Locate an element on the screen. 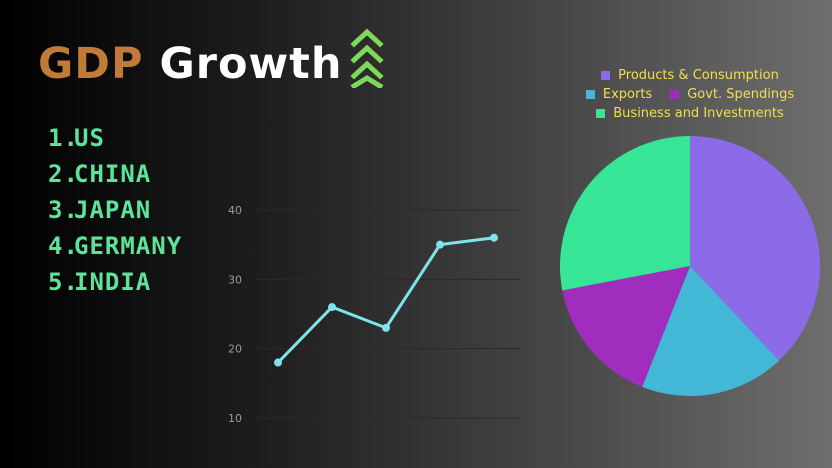 The width and height of the screenshot is (832, 468). rank-number: 3. is located at coordinates (63, 210).